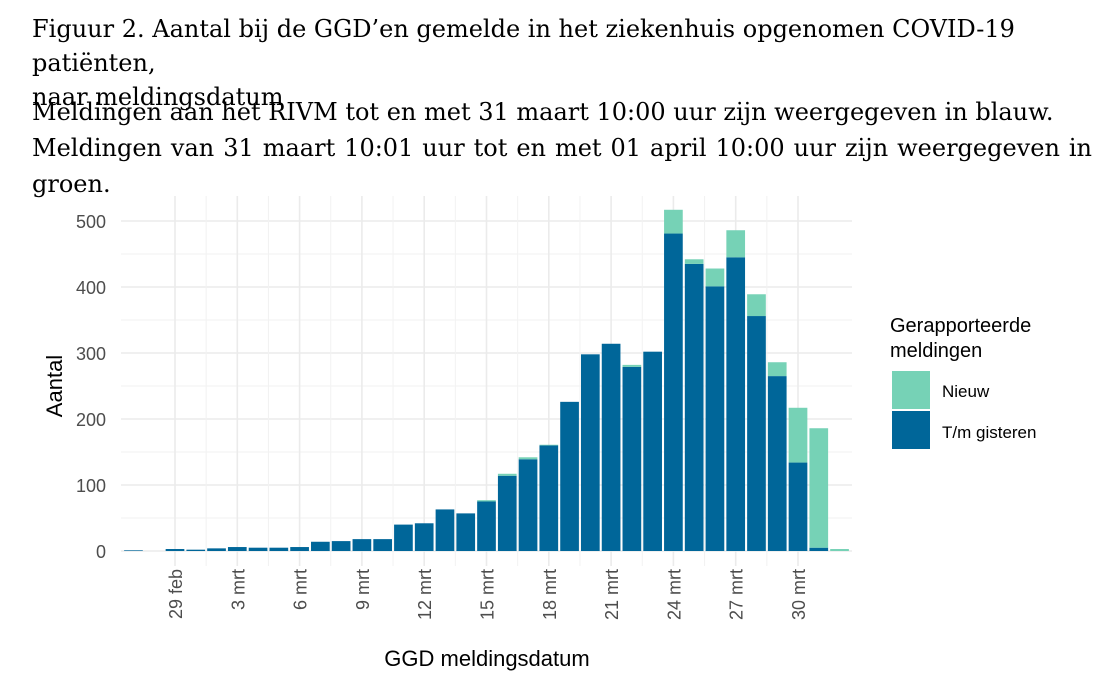  Describe the element at coordinates (911, 390) in the screenshot. I see `legend-key-nieuw` at that location.